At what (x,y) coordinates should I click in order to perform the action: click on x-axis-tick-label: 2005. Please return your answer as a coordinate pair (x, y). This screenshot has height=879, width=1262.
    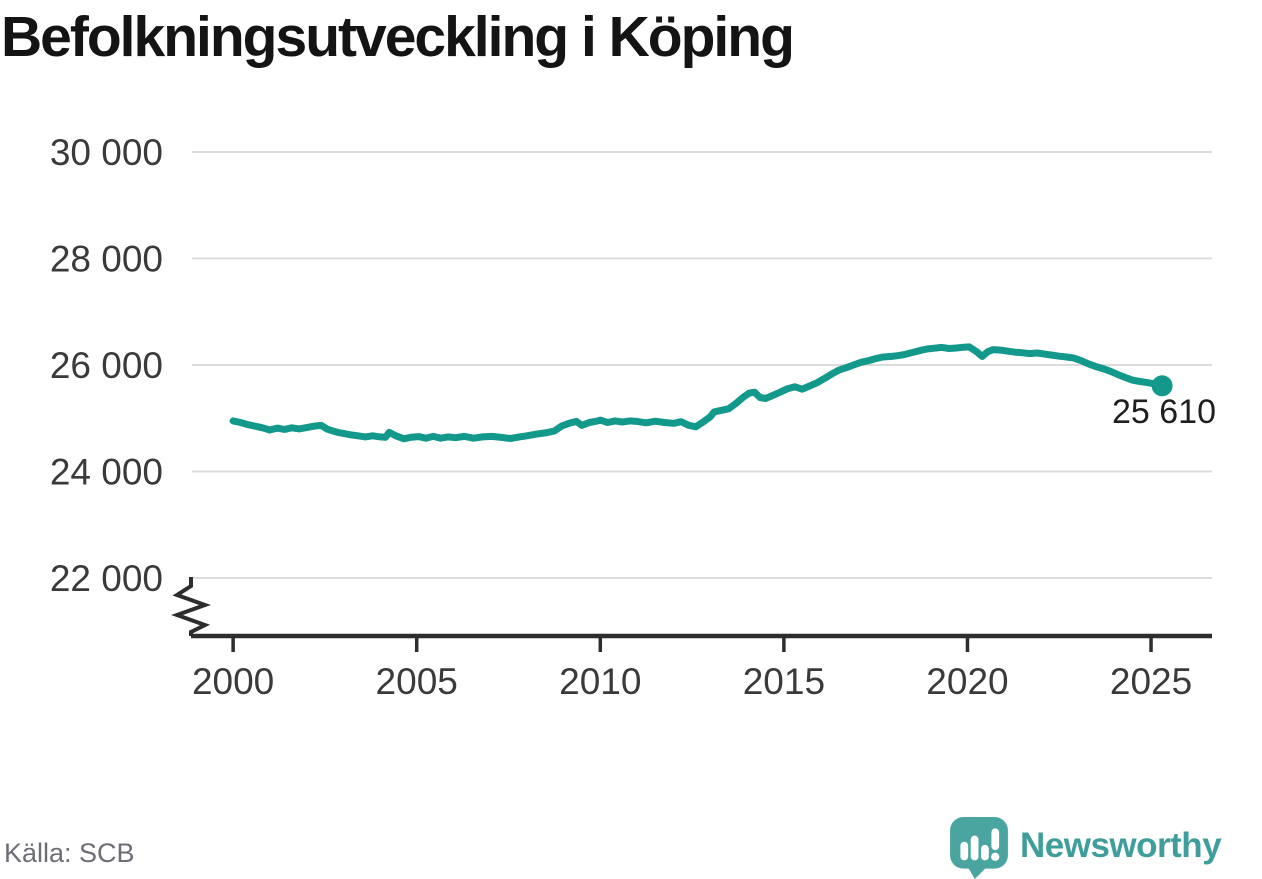
    Looking at the image, I should click on (417, 681).